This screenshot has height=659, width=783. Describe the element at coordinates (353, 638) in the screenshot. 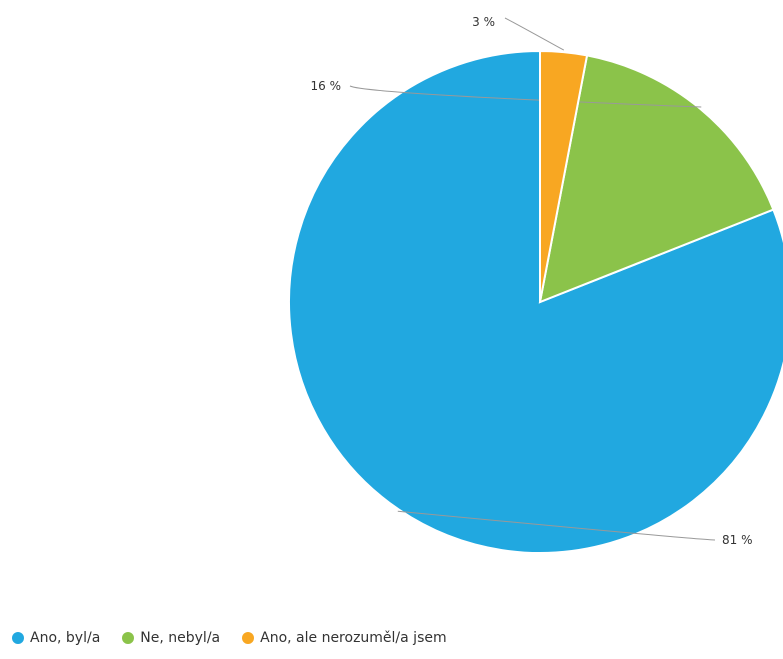

I see `legend-label-ano-nerozumel: Ano, ale nerozuměl/a jsem` at that location.